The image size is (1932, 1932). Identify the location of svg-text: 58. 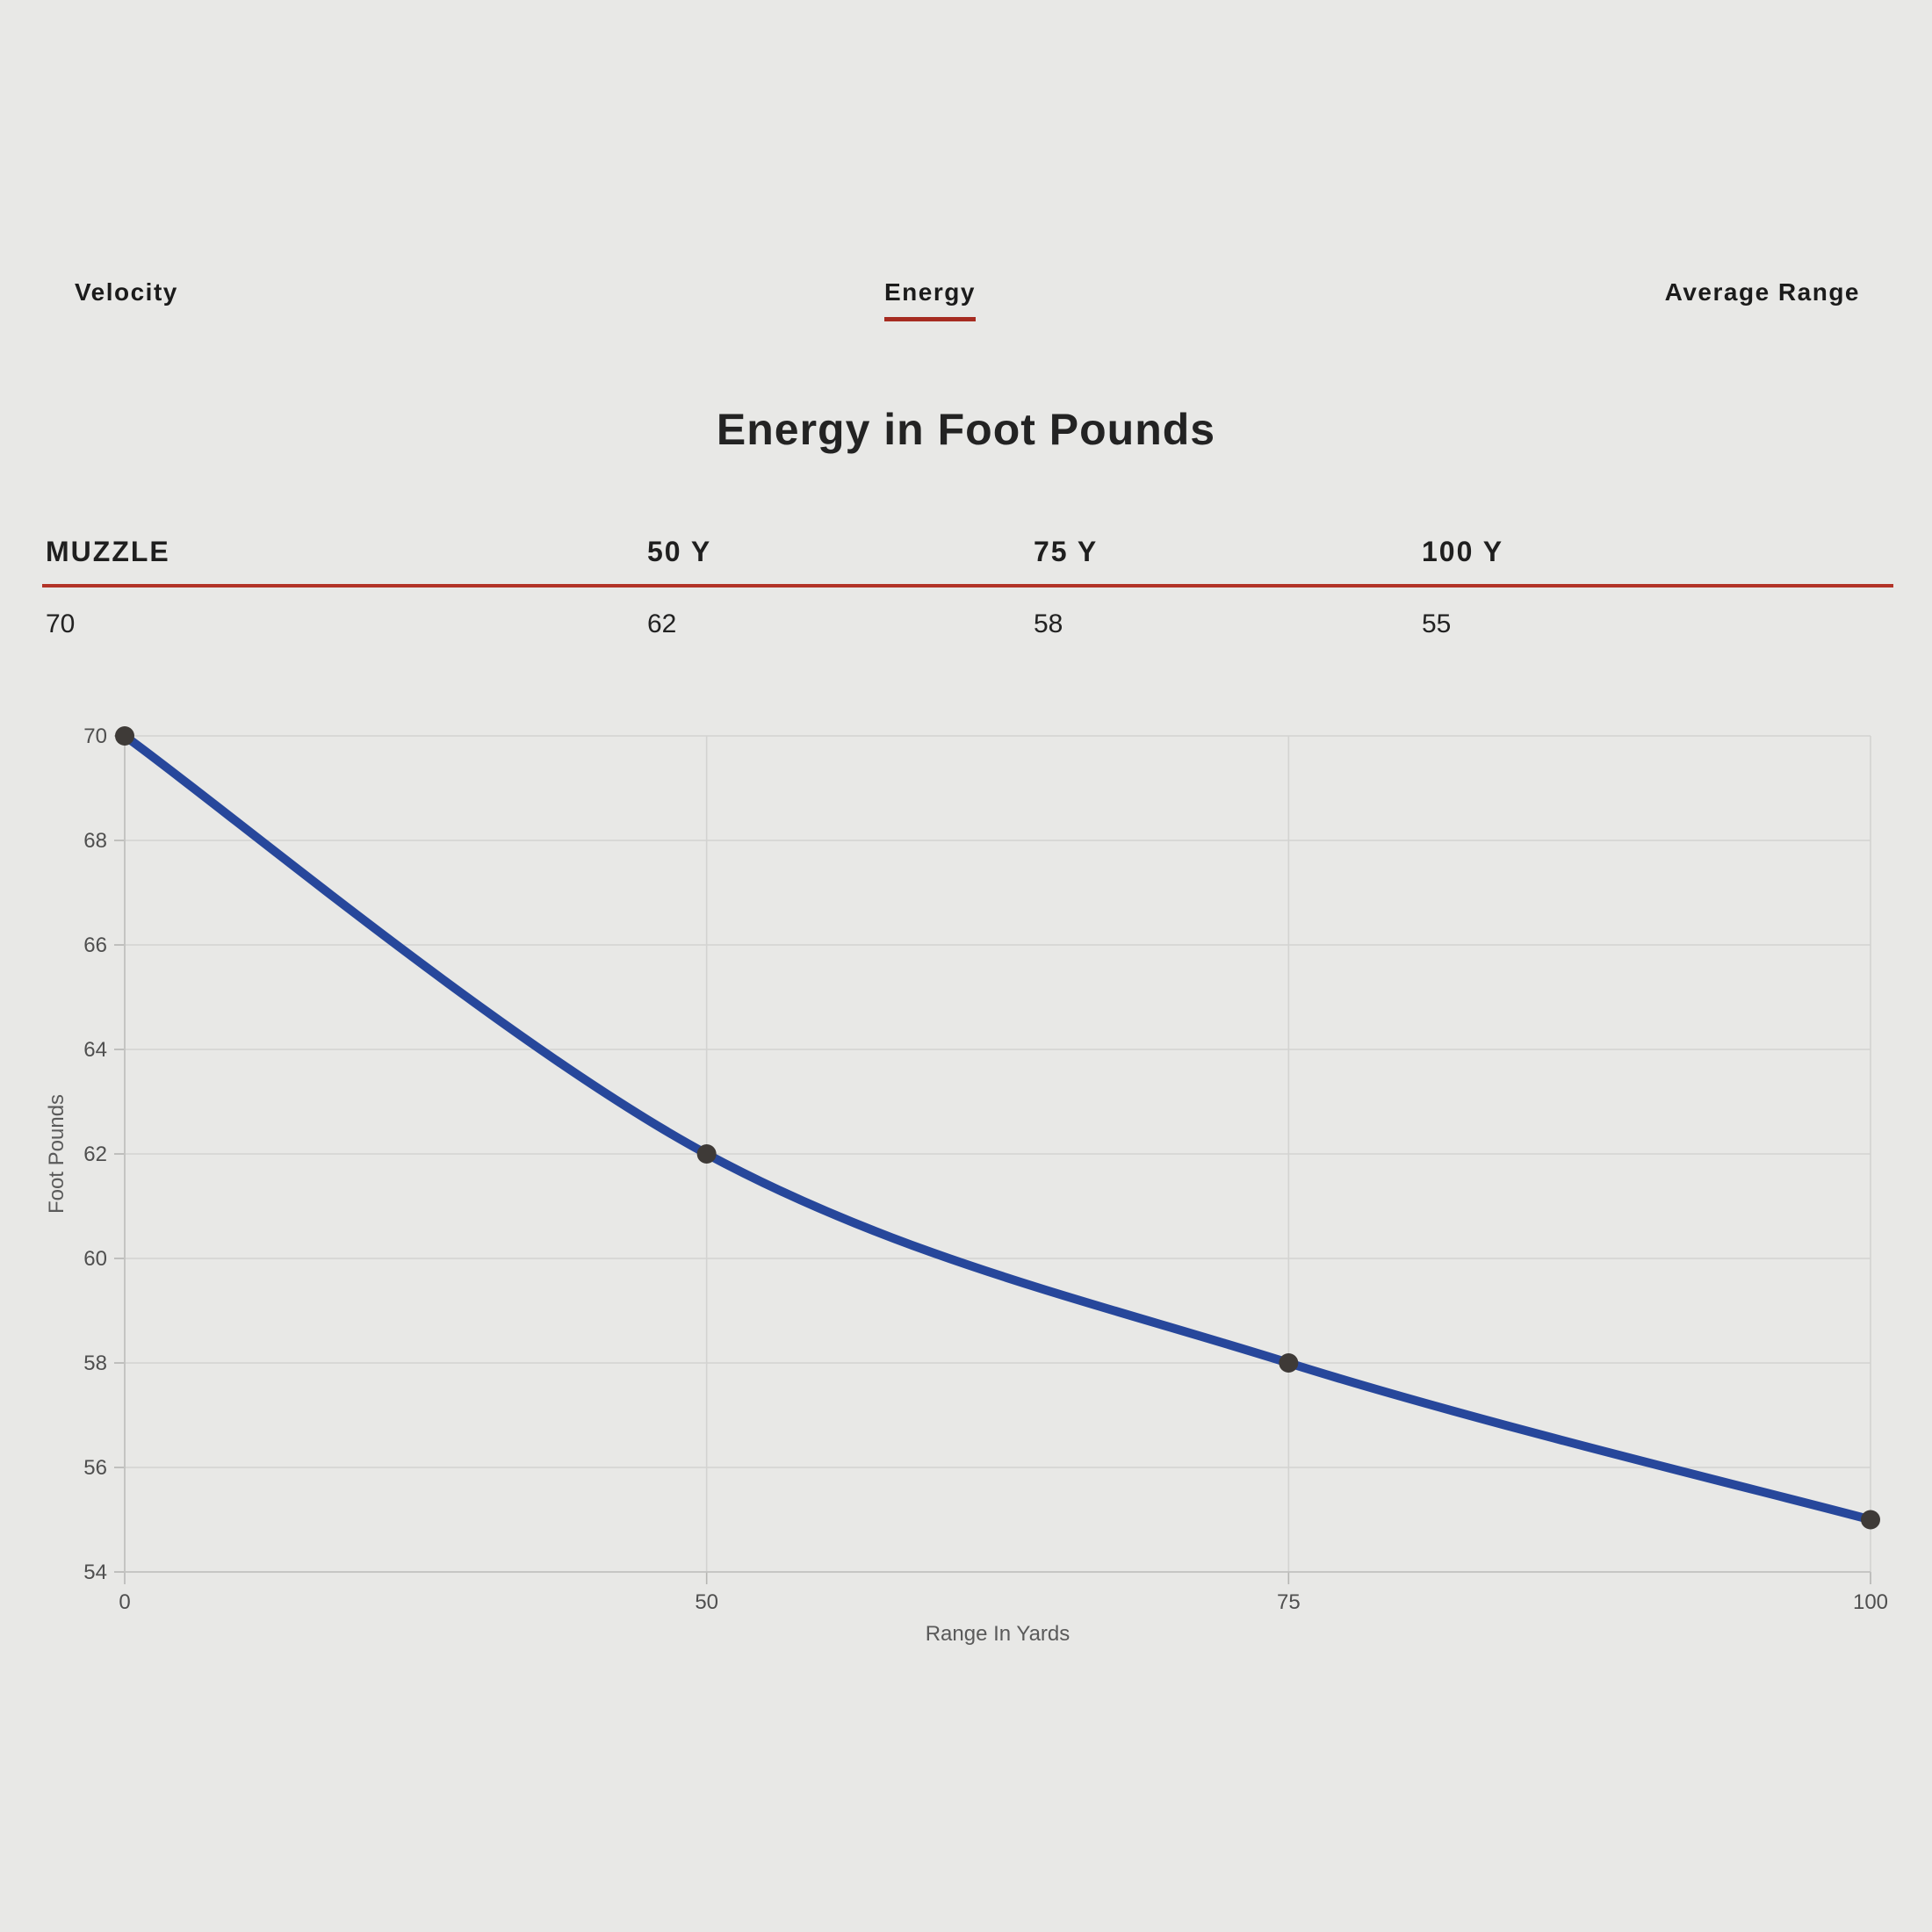
(95, 1363).